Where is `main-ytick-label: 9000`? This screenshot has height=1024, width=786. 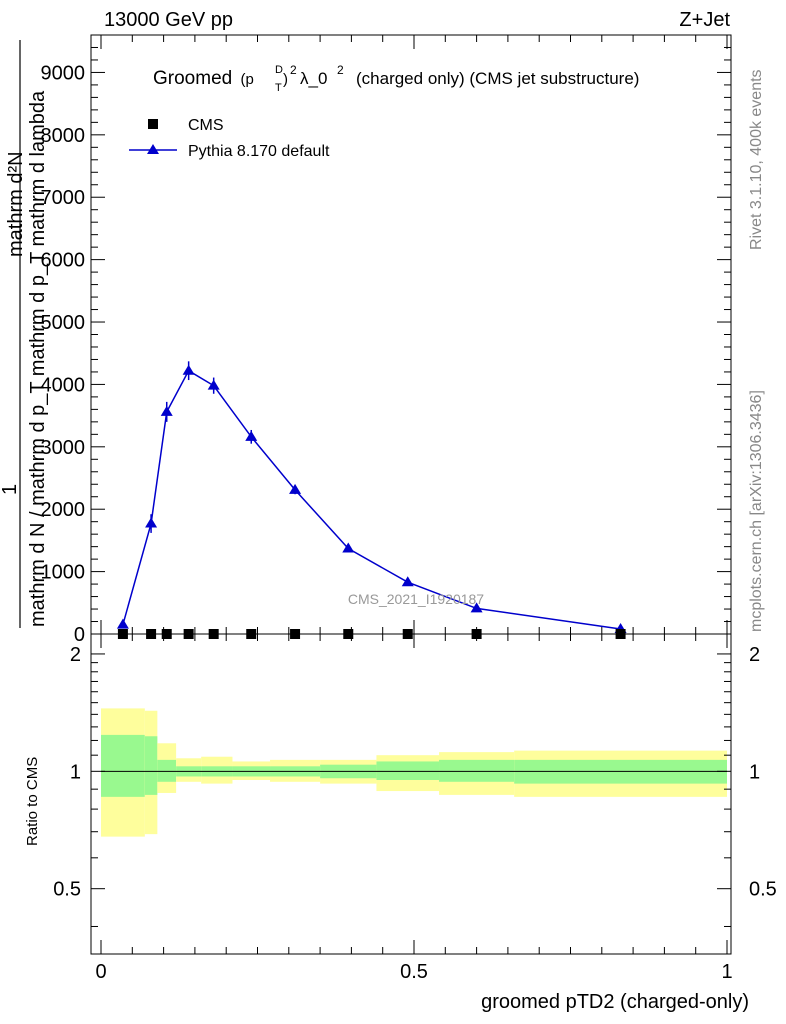
main-ytick-label: 9000 is located at coordinates (63, 73).